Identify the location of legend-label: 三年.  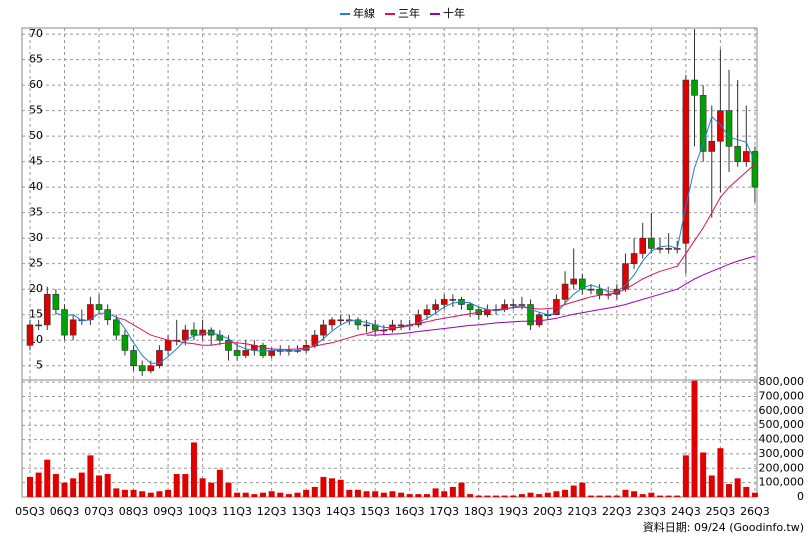
(409, 13).